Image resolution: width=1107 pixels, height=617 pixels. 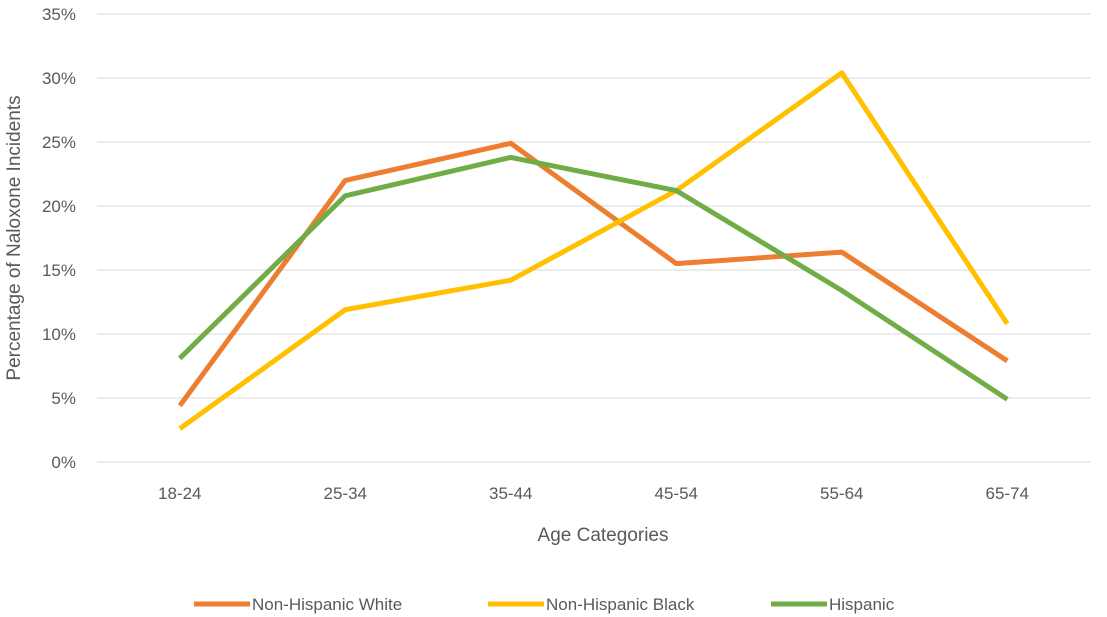 I want to click on y-axis-title: Percentage of Naloxone Incidents, so click(x=14, y=237).